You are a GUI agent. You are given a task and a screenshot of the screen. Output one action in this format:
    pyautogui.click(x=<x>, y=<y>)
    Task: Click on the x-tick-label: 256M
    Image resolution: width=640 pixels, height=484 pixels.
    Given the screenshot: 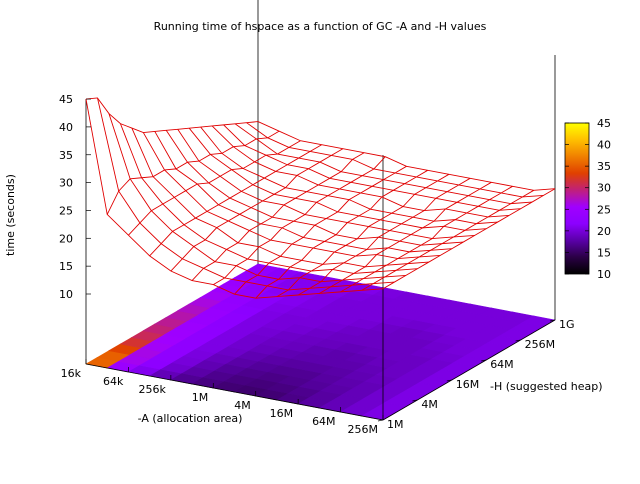 What is the action you would take?
    pyautogui.click(x=363, y=429)
    